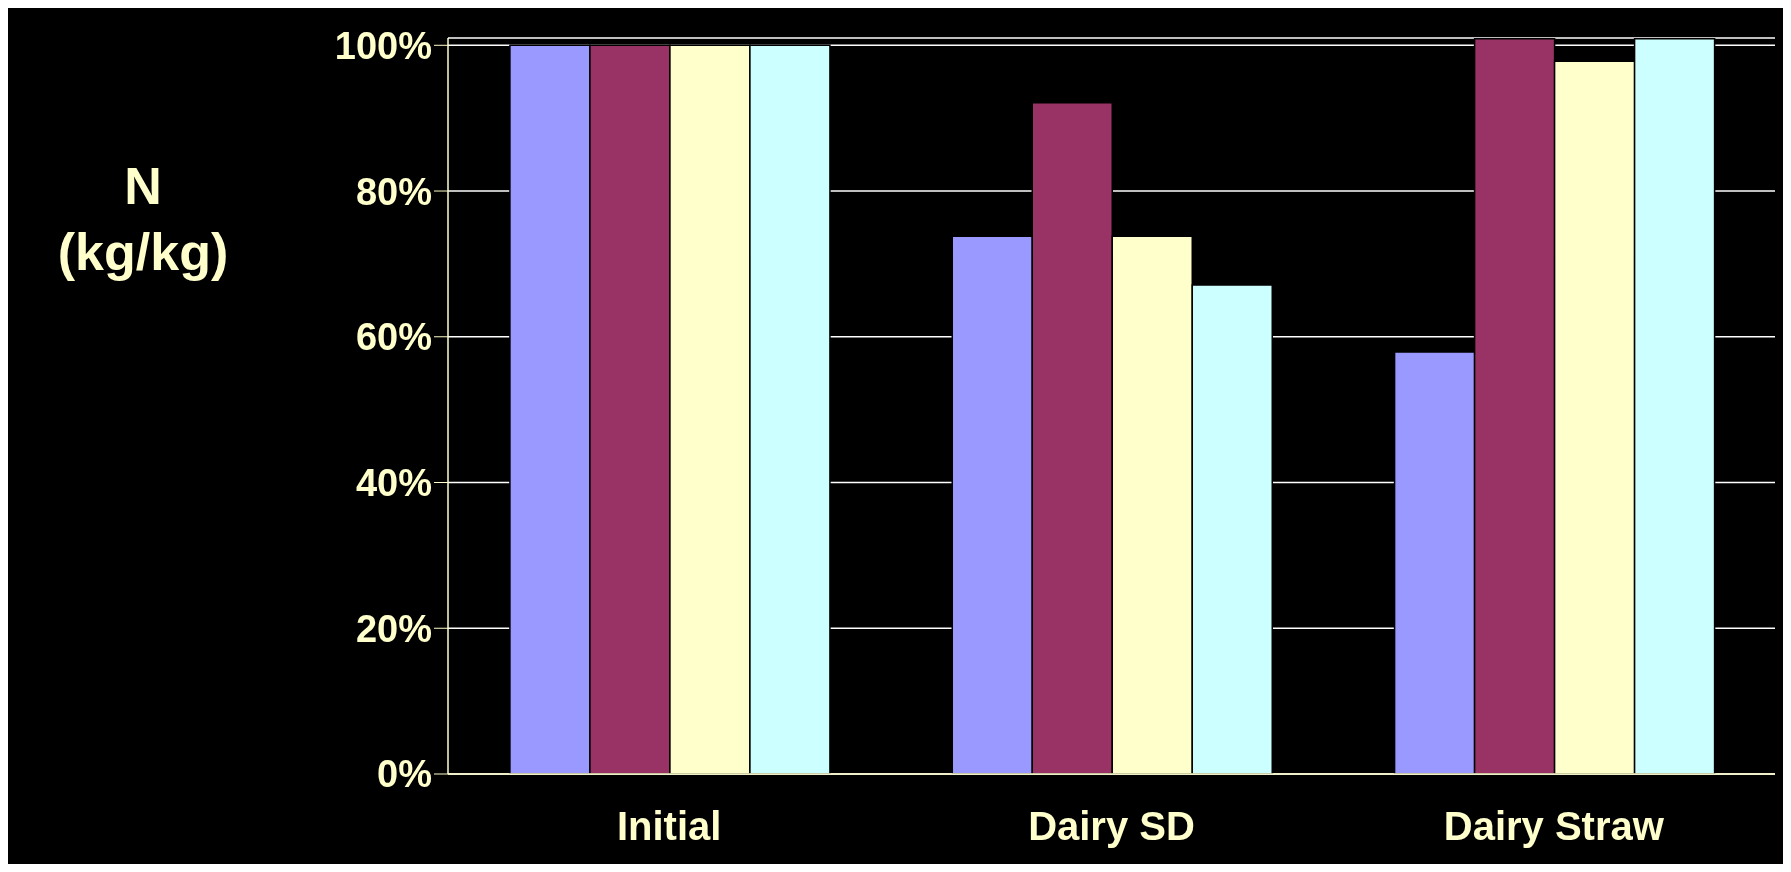 The width and height of the screenshot is (1791, 872). What do you see at coordinates (393, 191) in the screenshot?
I see `y-tick-label: 80%` at bounding box center [393, 191].